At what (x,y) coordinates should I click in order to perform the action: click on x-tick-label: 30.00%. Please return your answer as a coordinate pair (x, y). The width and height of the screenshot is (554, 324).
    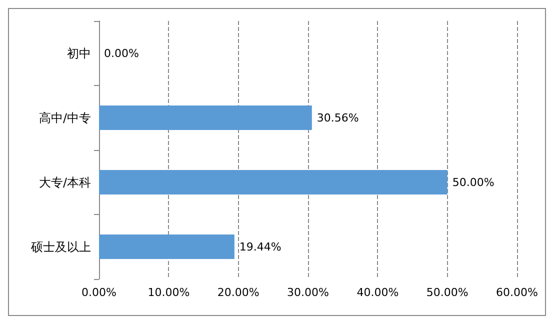
    Looking at the image, I should click on (308, 292).